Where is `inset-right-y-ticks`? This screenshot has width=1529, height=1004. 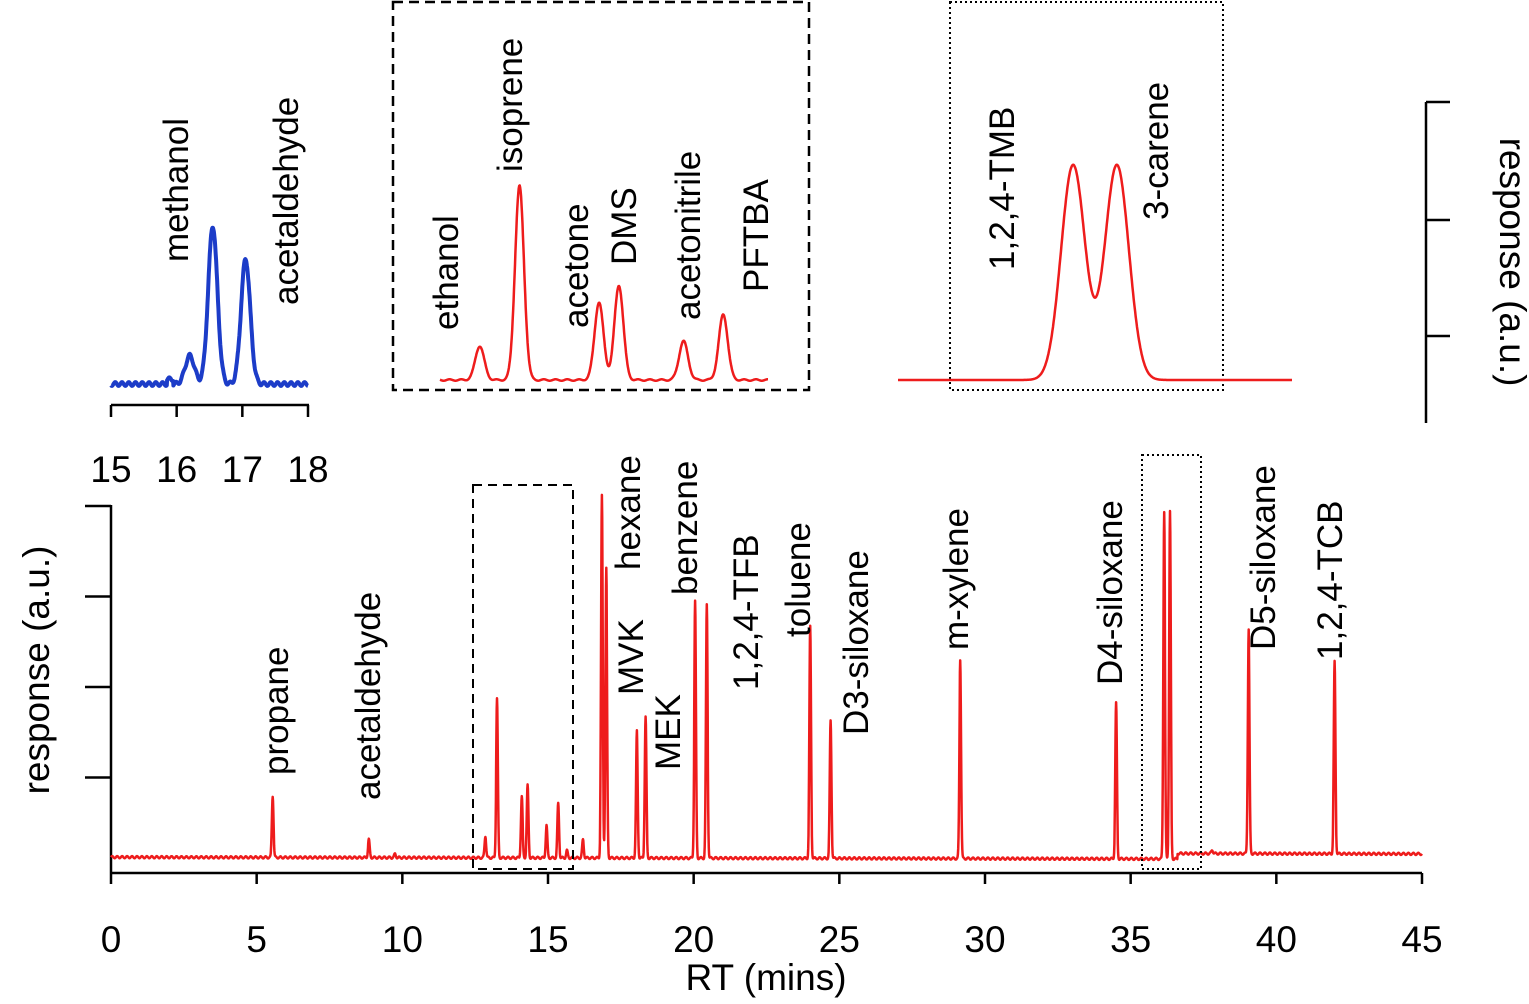 inset-right-y-ticks is located at coordinates (1438, 219).